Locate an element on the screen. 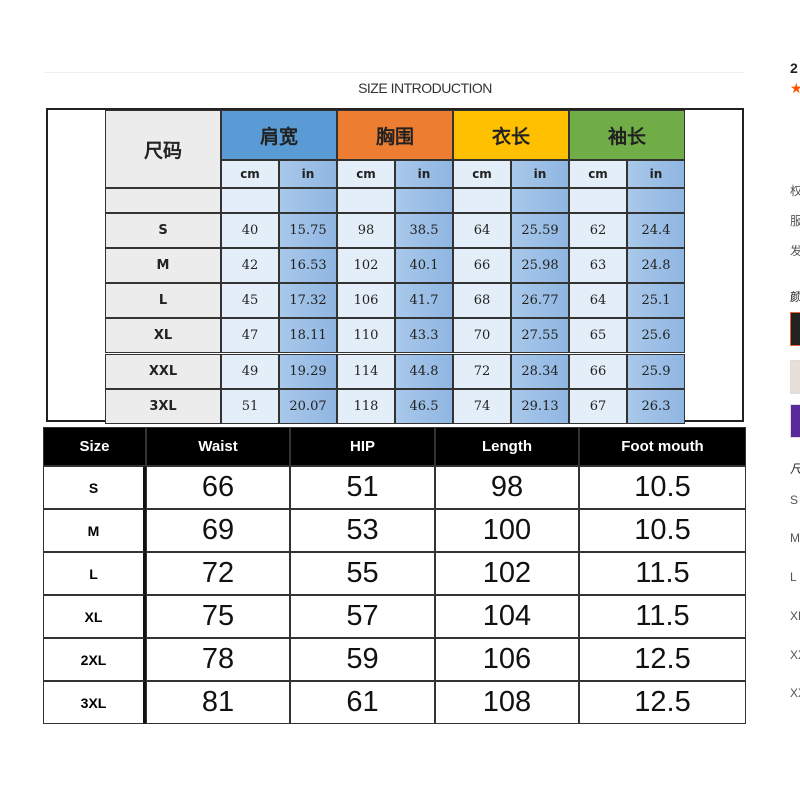 Image resolution: width=800 pixels, height=800 pixels. group-header: 袖长 is located at coordinates (627, 135).